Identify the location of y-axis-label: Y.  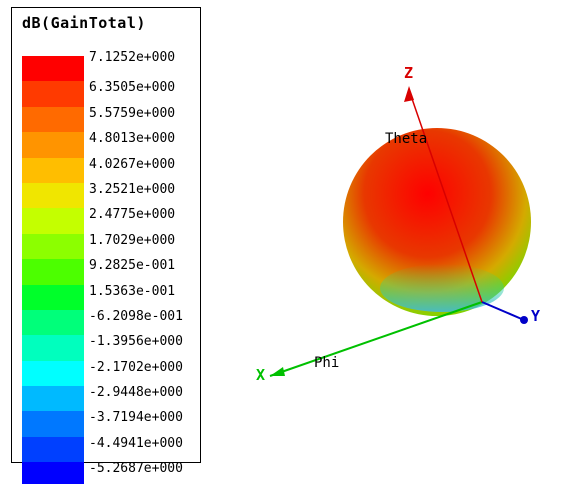
(536, 316).